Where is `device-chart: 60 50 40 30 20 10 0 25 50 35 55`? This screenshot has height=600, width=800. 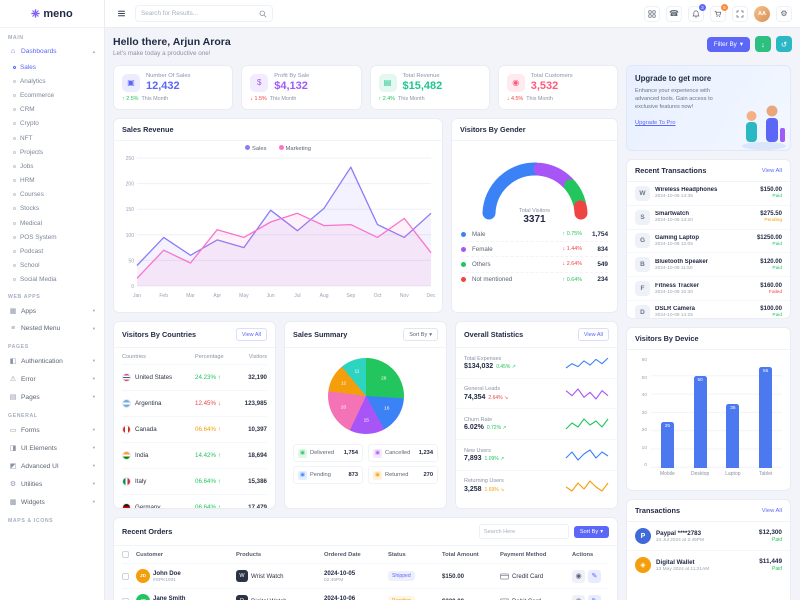 device-chart: 60 50 40 30 20 10 0 25 50 35 55 is located at coordinates (708, 409).